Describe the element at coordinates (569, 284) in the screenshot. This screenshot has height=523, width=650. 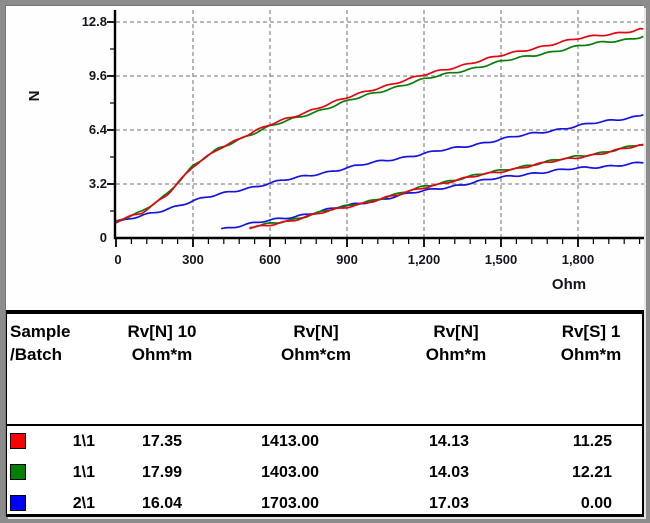
I see `x-axis-title: Ohm` at that location.